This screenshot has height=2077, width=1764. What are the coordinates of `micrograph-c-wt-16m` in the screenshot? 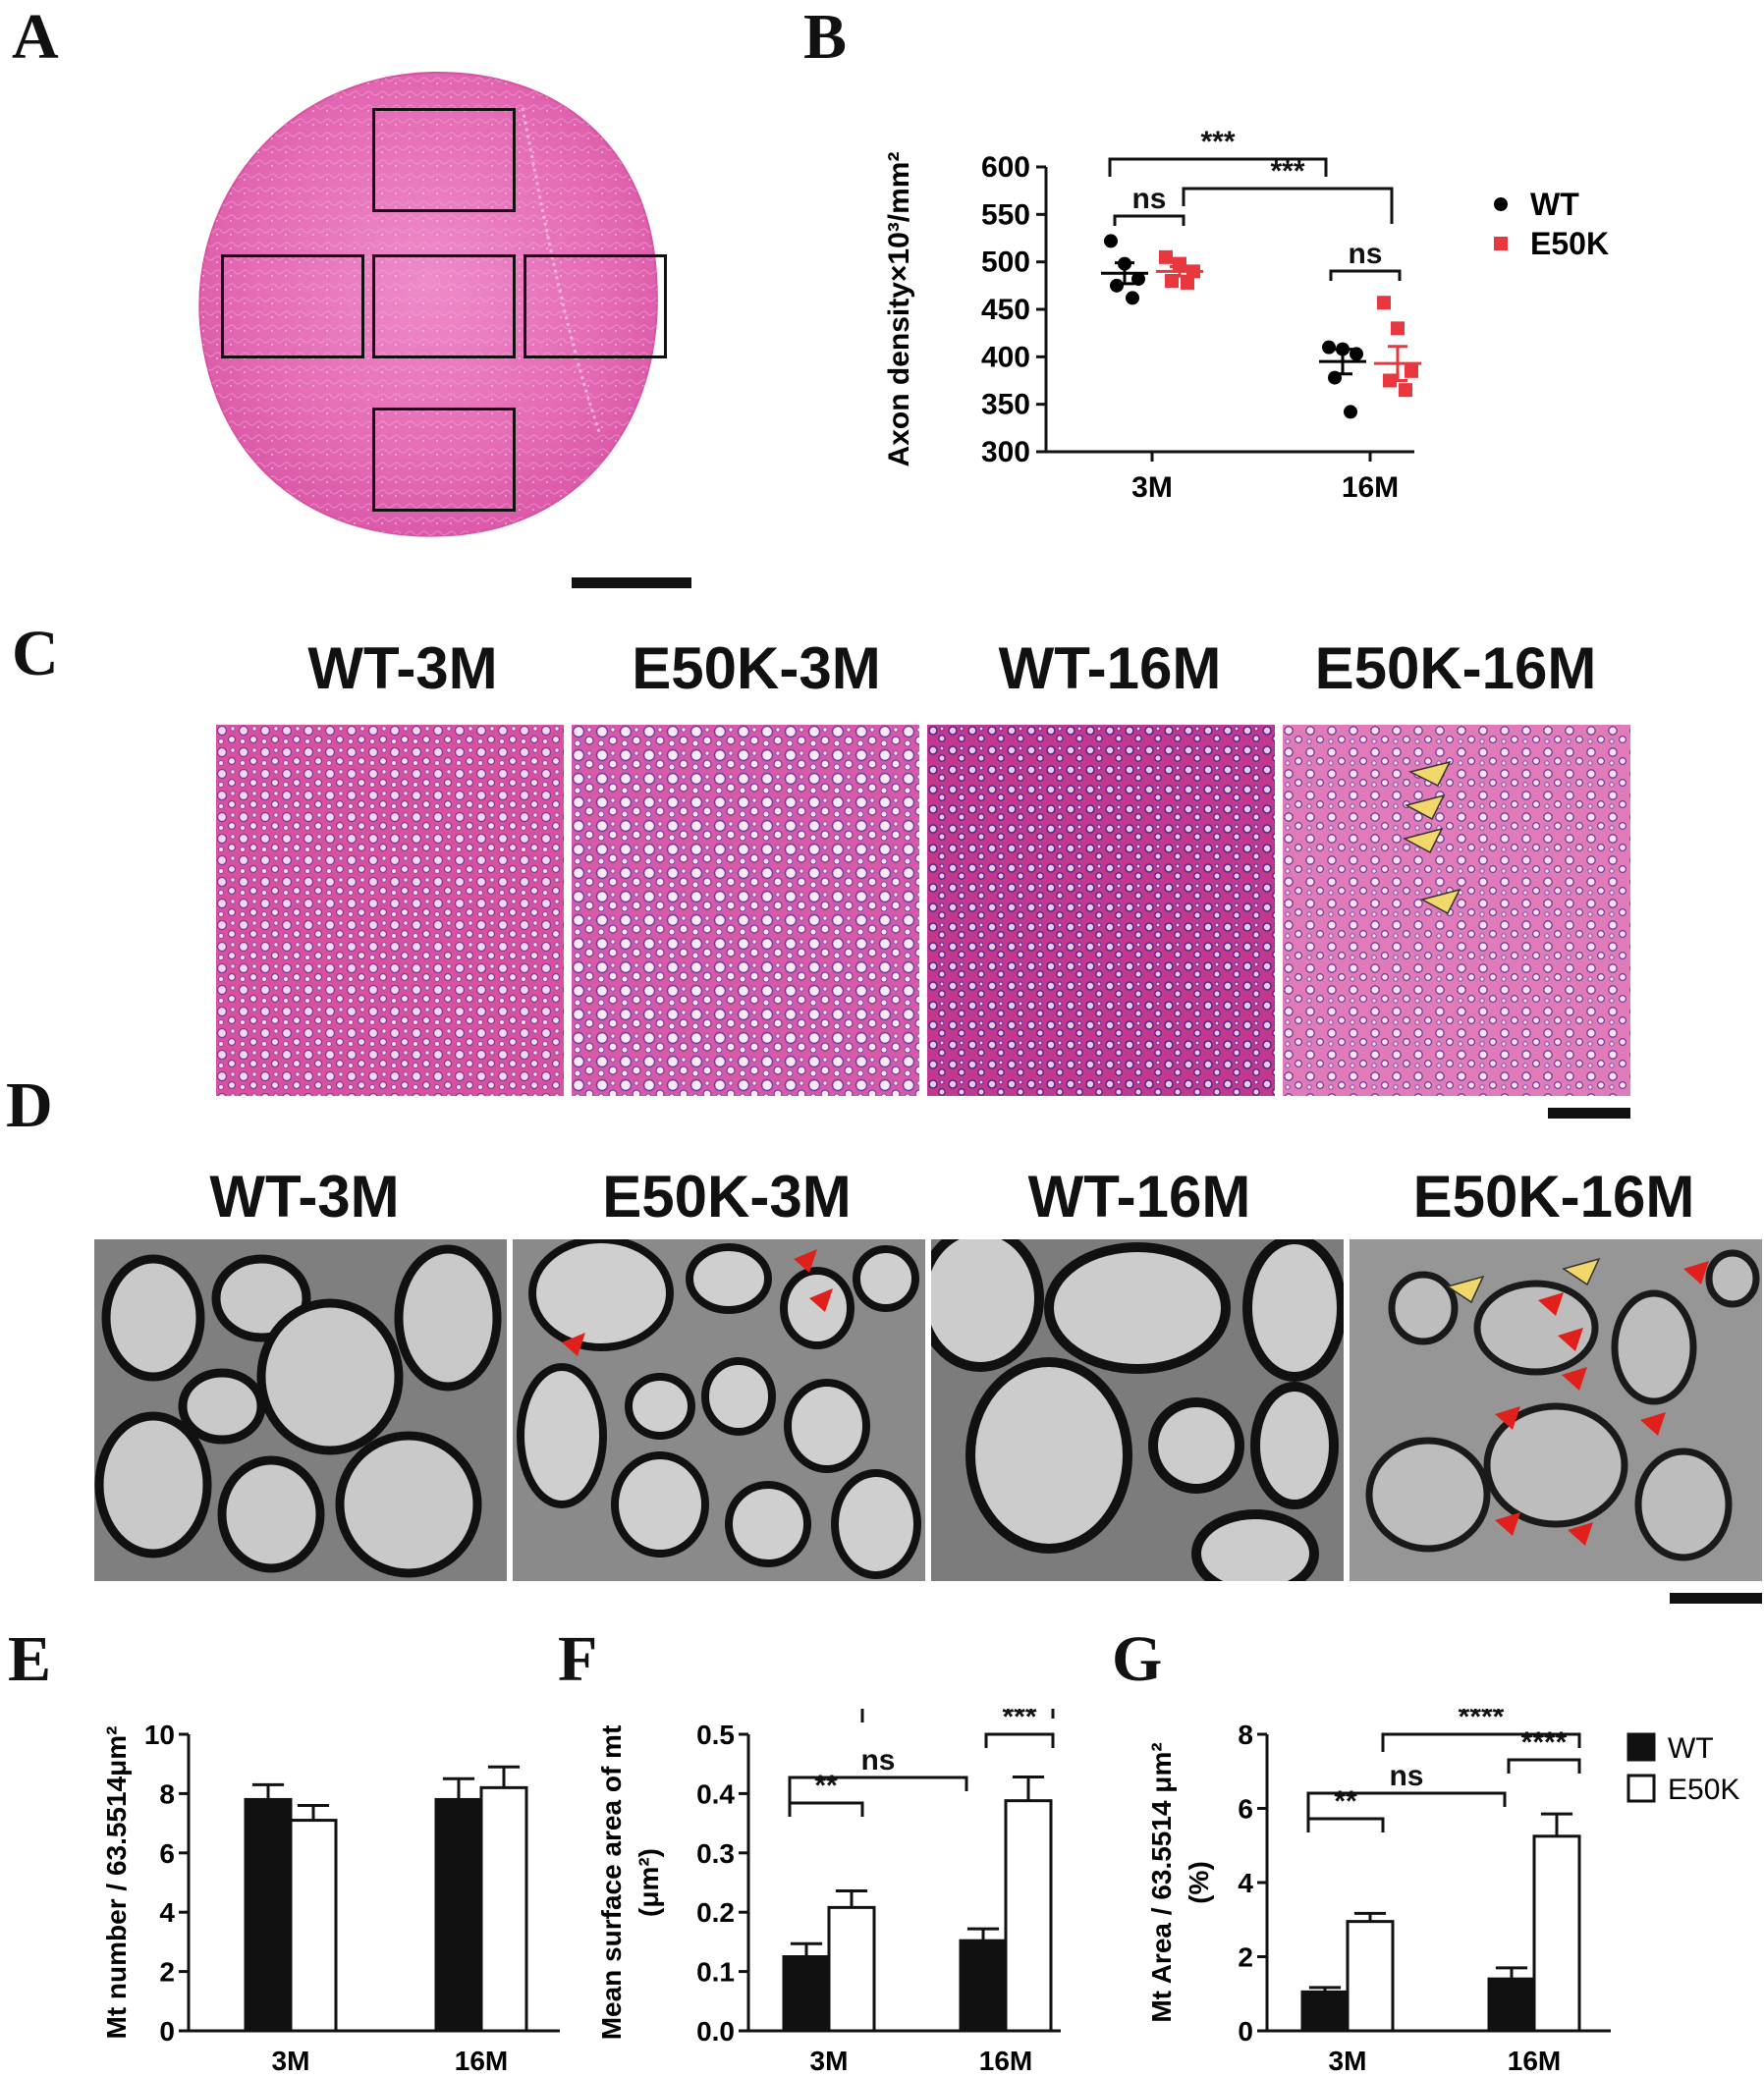 It's located at (1101, 910).